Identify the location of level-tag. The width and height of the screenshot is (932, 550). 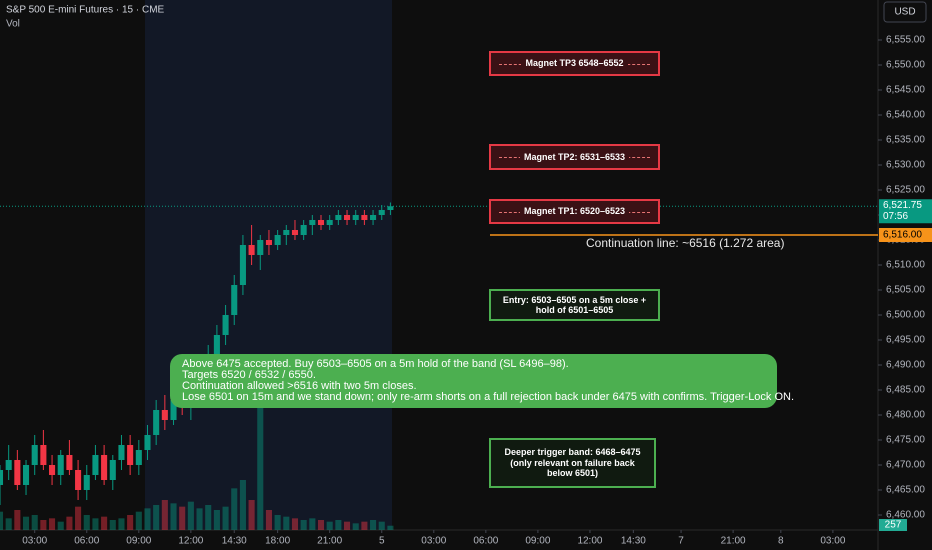
(905, 235).